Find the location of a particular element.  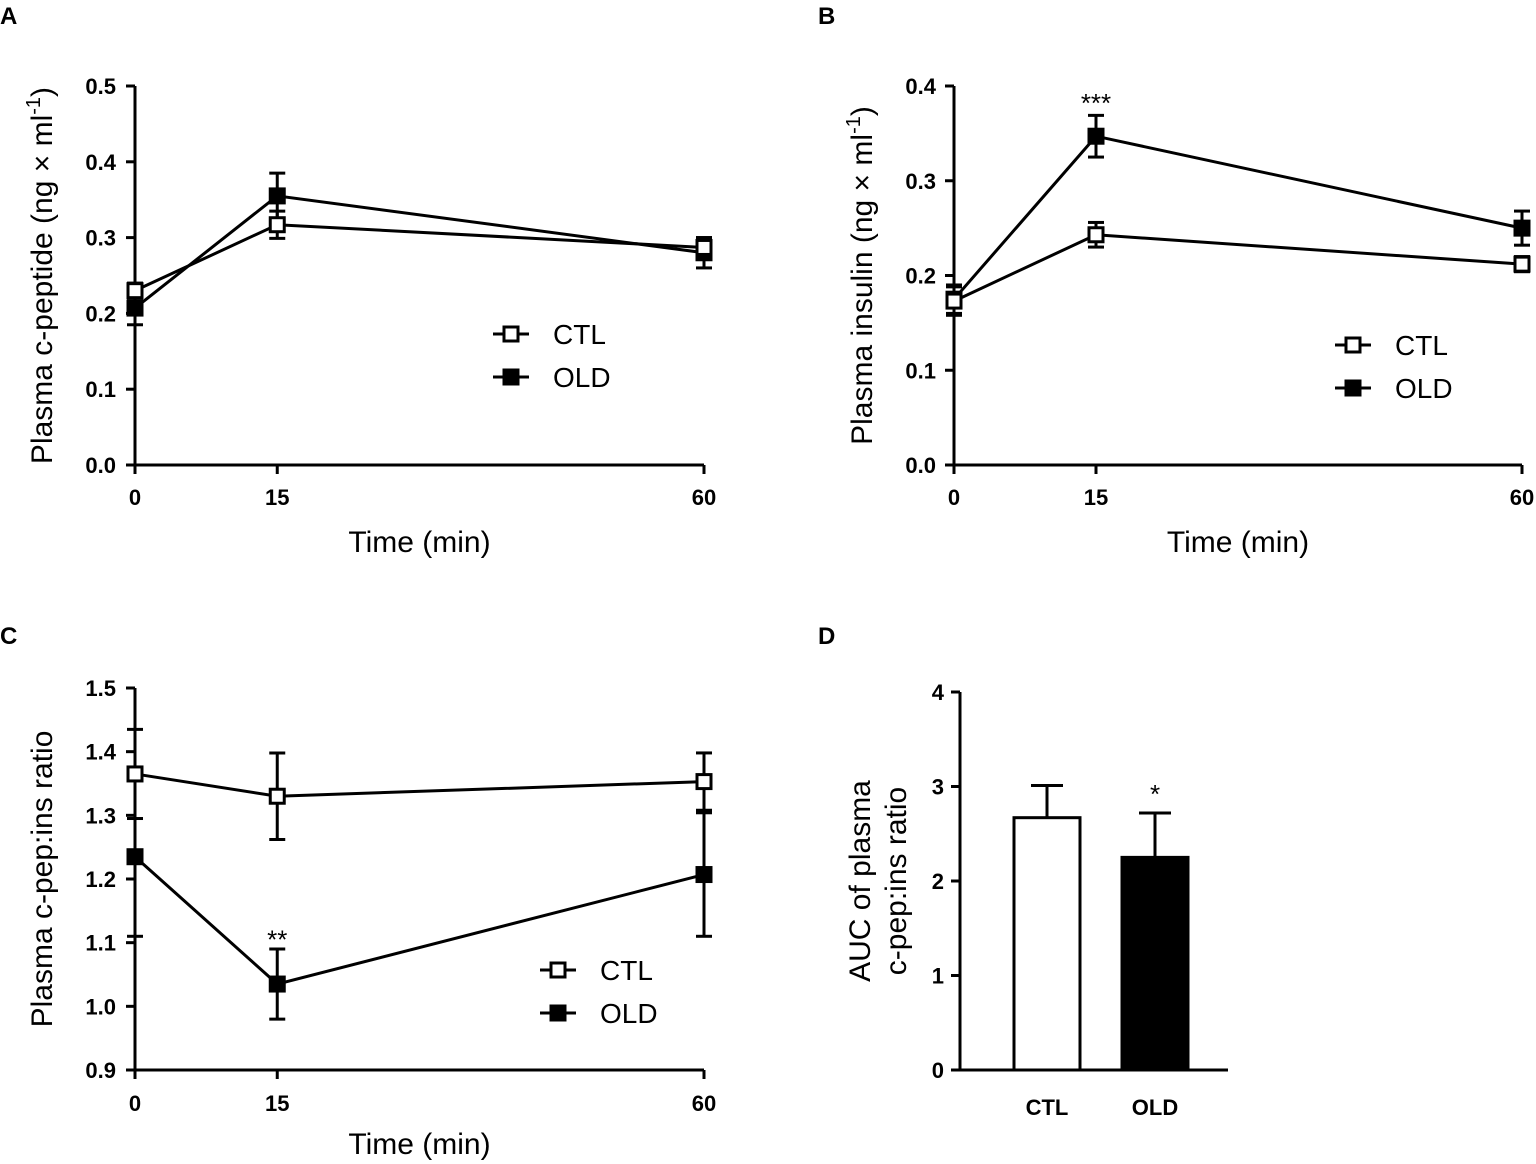

y-axis-label-main: Plasma insulin (ng × ml is located at coordinates (862, 289).